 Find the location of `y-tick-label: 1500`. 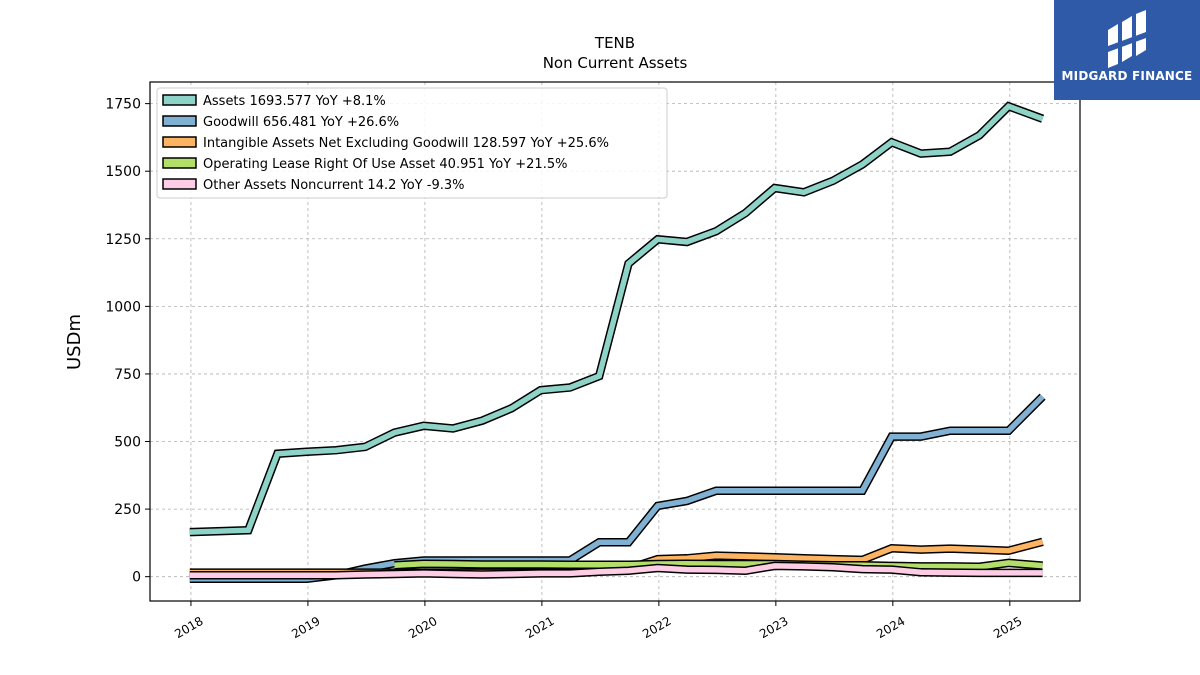

y-tick-label: 1500 is located at coordinates (123, 172).